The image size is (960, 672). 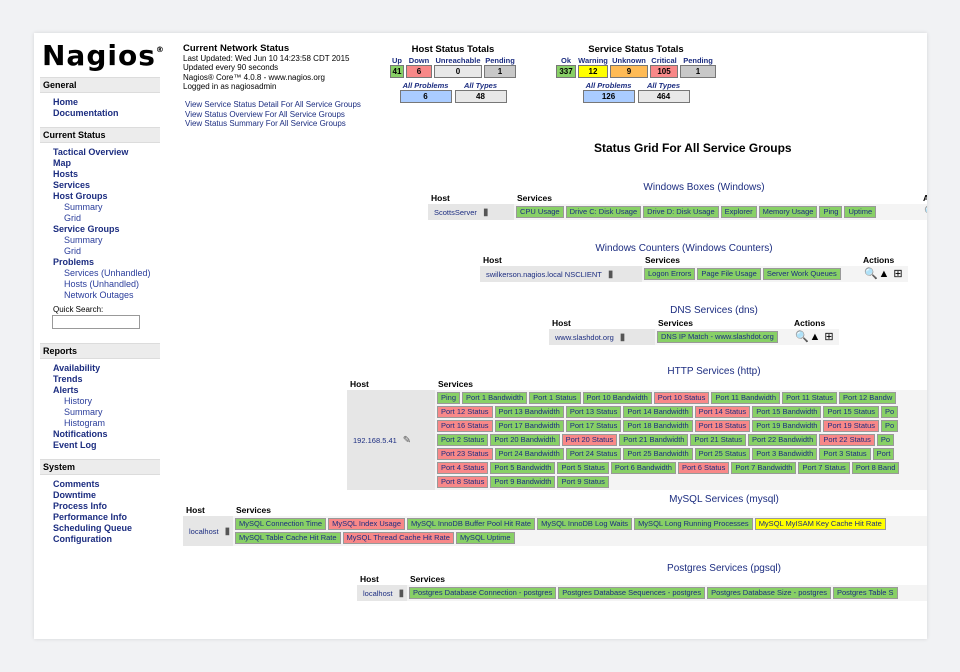 I want to click on host_totals-cell-pending: Pending 1, so click(x=500, y=67).